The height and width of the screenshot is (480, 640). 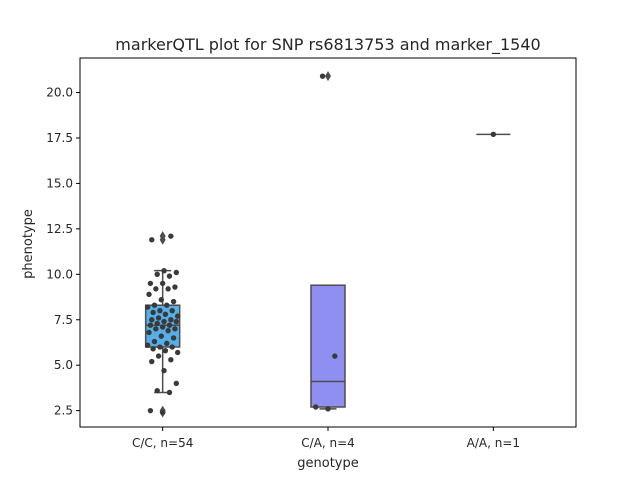 What do you see at coordinates (63, 411) in the screenshot?
I see `y-tick-label: 2.5` at bounding box center [63, 411].